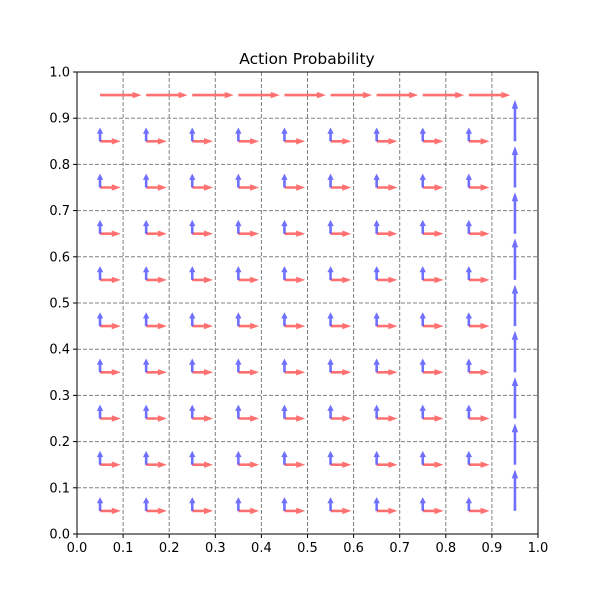  I want to click on y-tick-label: 0.7, so click(59, 211).